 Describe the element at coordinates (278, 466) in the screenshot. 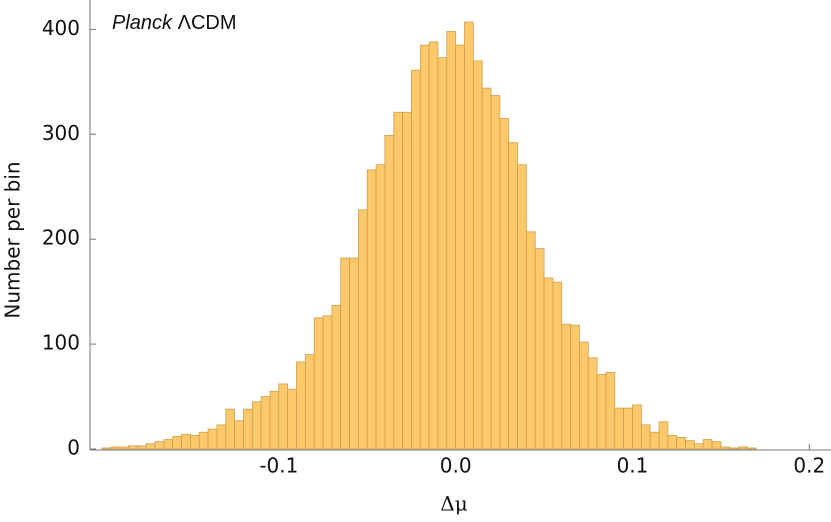

I see `x-tick-label: -0.1` at that location.